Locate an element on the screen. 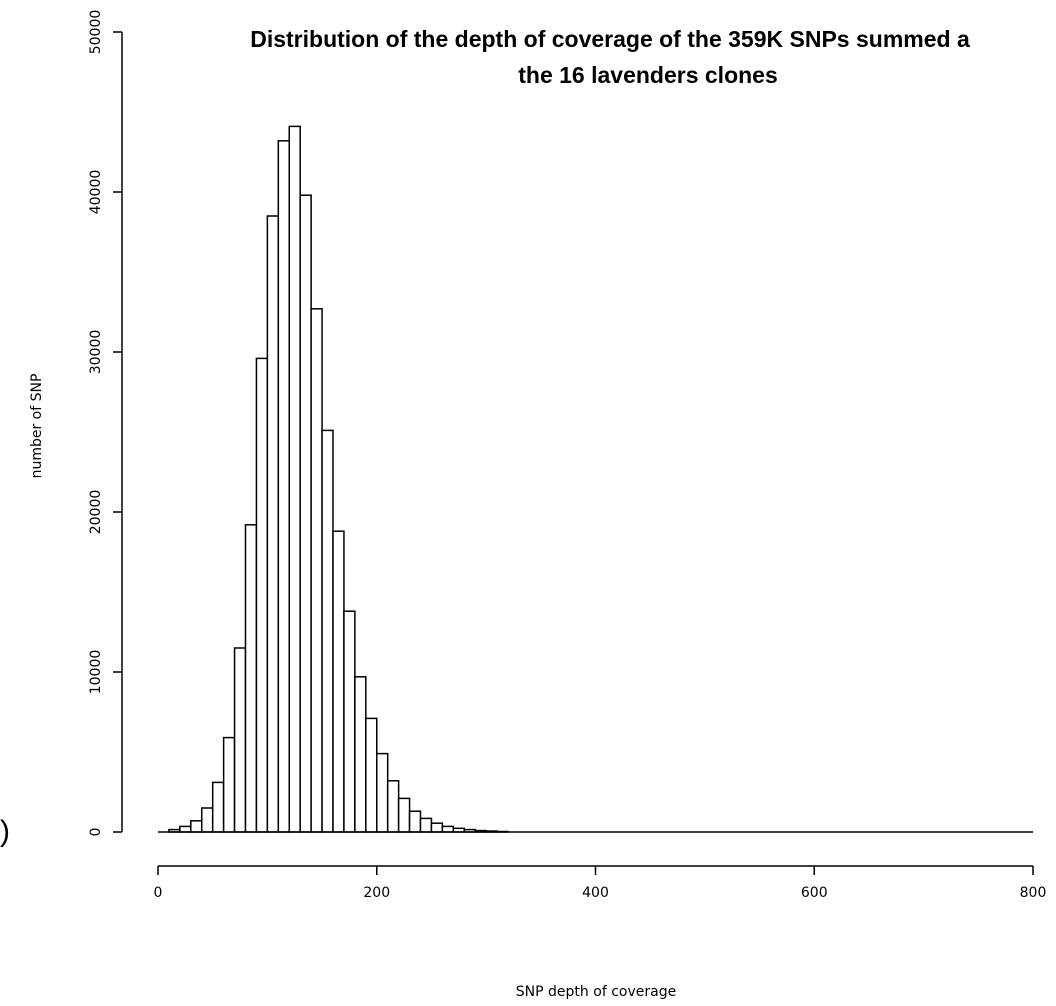  y-axis-label: number of SNP is located at coordinates (37, 426).